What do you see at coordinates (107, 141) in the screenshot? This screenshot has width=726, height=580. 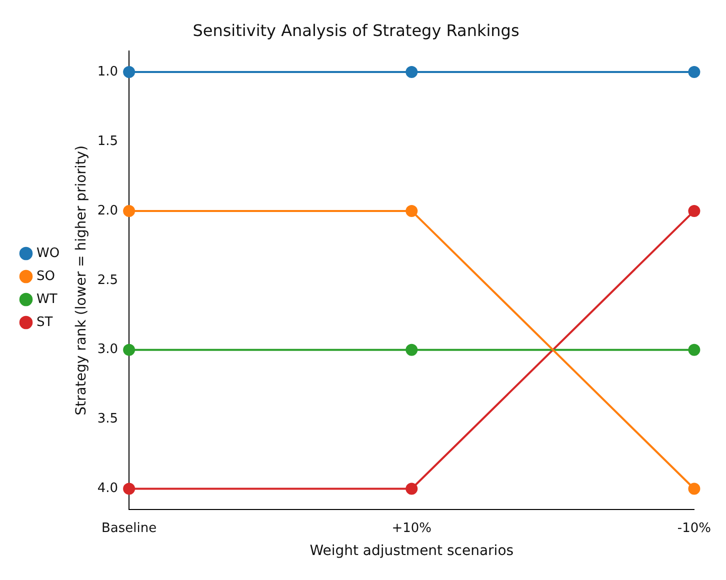 I see `y-tick-label: 1.5` at bounding box center [107, 141].